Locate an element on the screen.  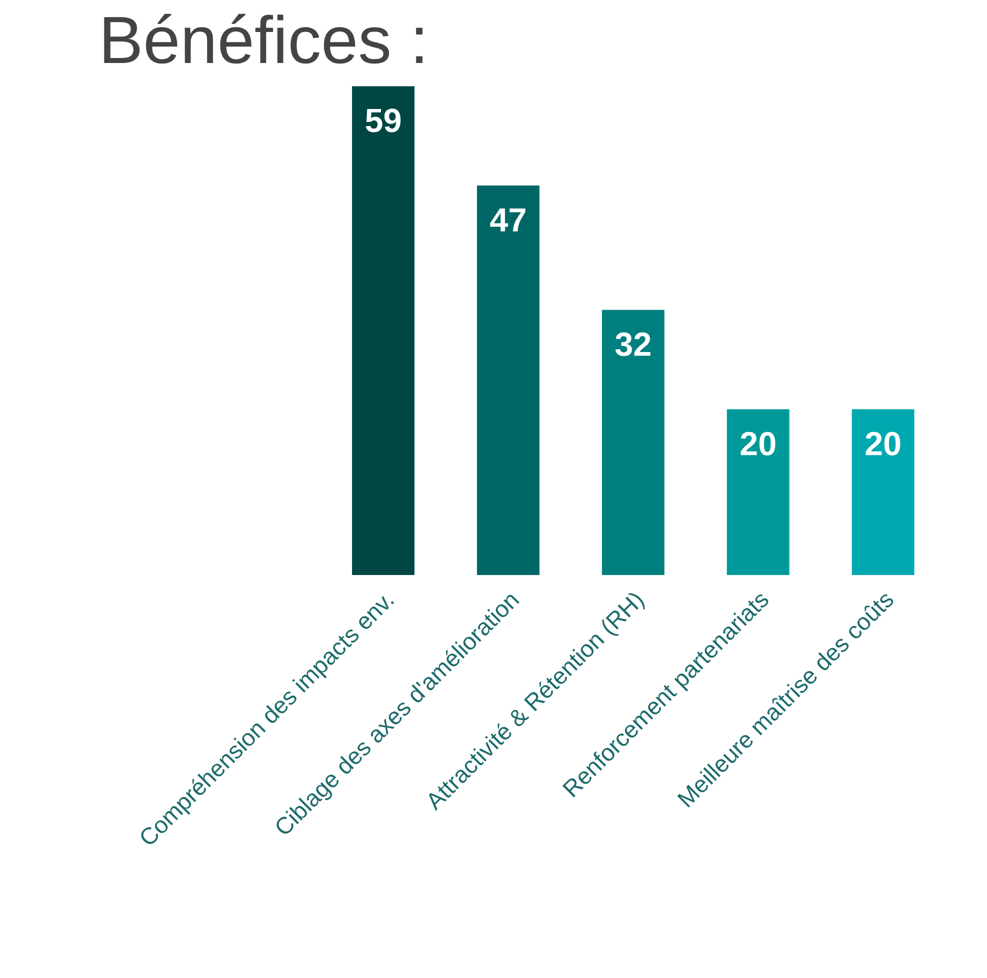
data-label: 32 is located at coordinates (632, 344).